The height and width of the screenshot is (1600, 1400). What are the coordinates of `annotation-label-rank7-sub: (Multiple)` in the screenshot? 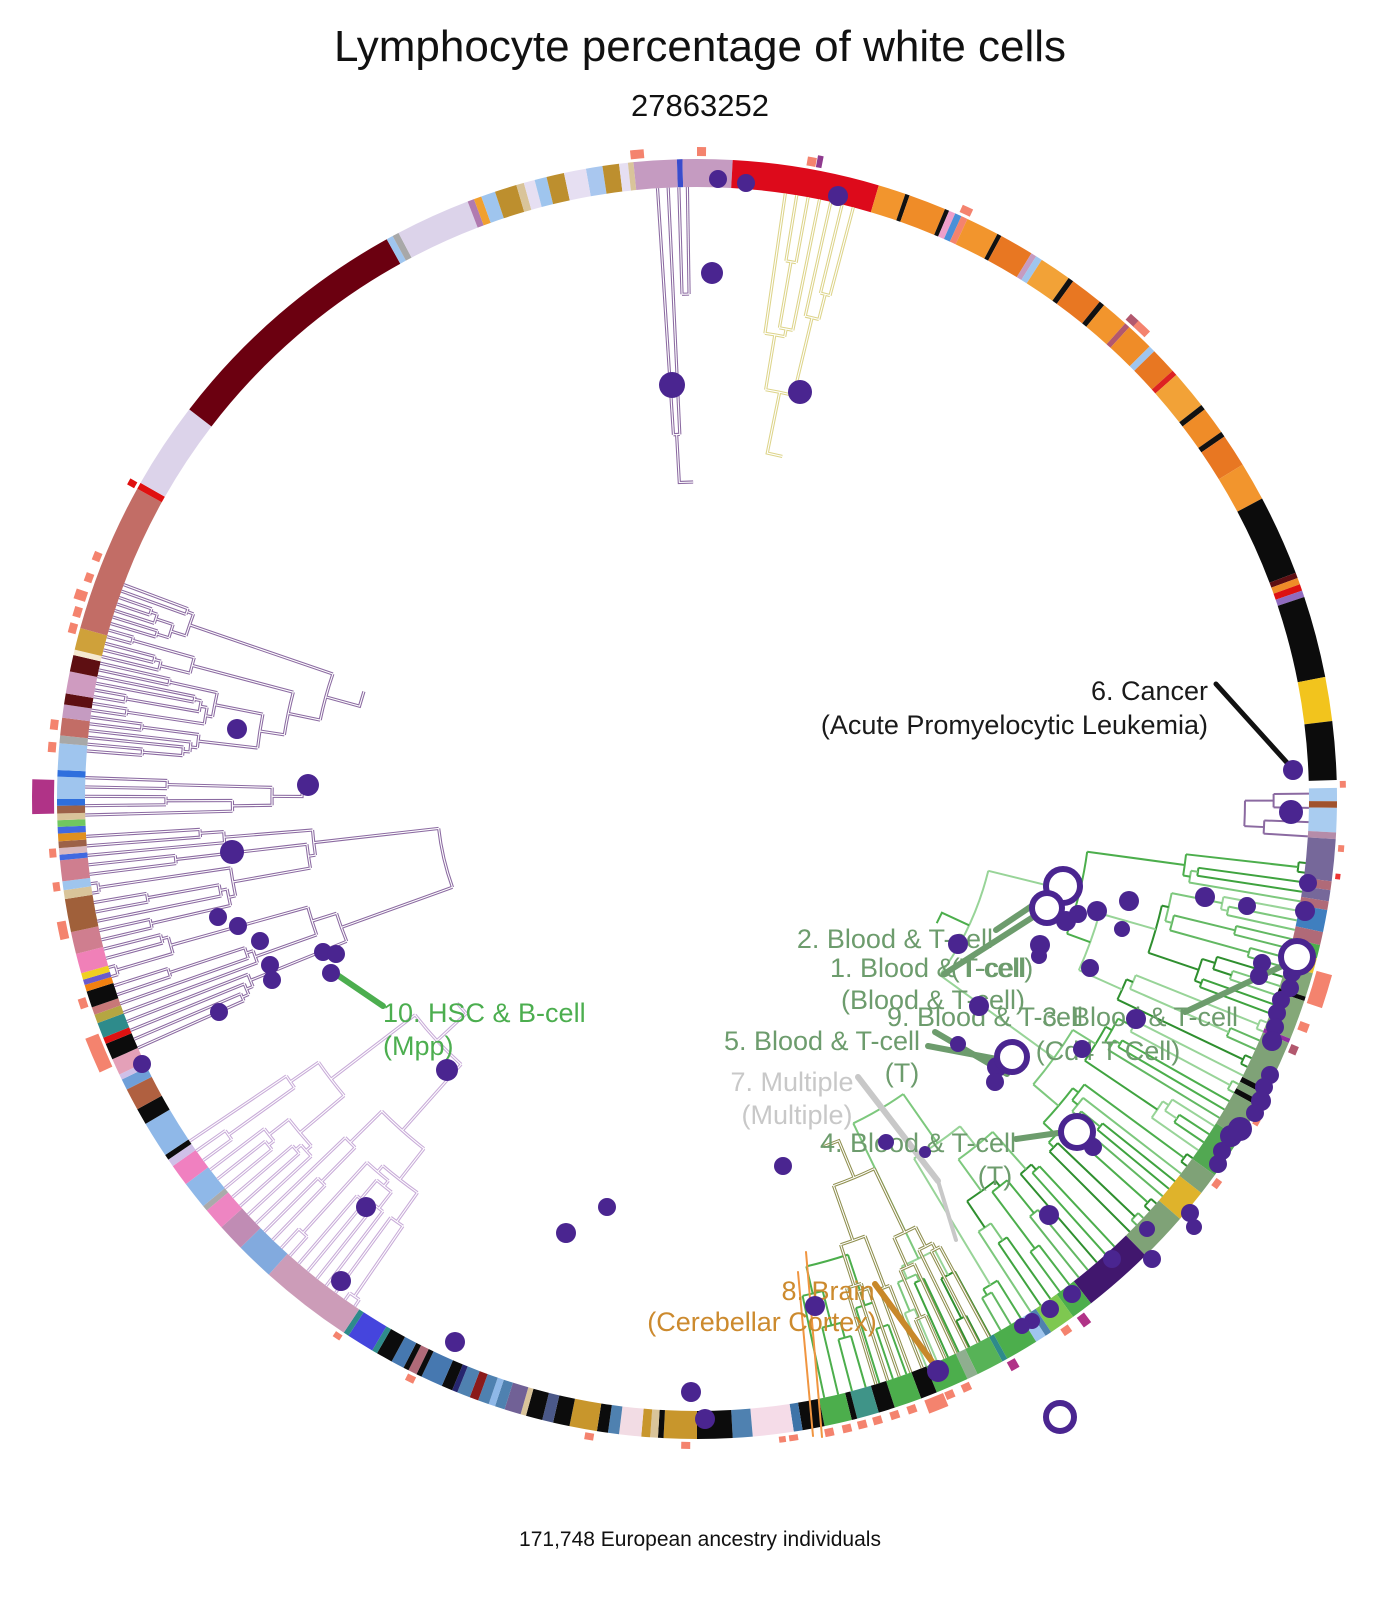 It's located at (796, 1115).